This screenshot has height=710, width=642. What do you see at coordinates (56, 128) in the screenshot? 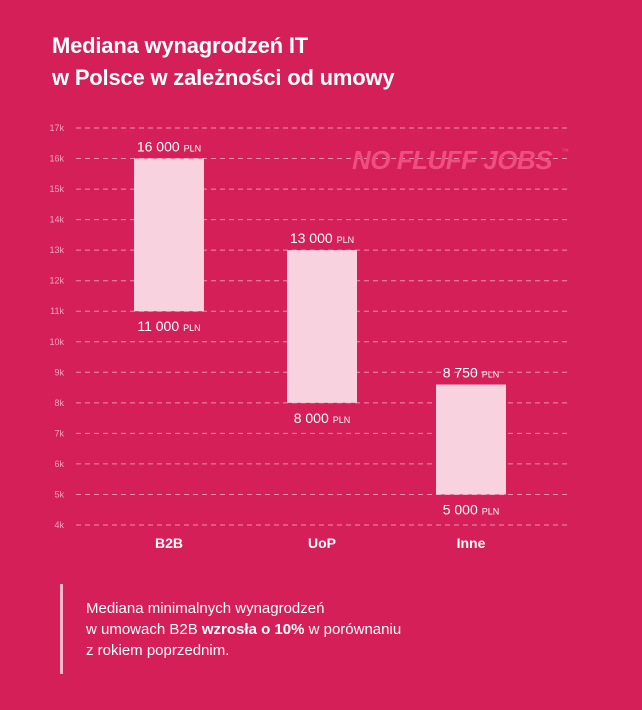
I see `y-tick-label: 17k` at bounding box center [56, 128].